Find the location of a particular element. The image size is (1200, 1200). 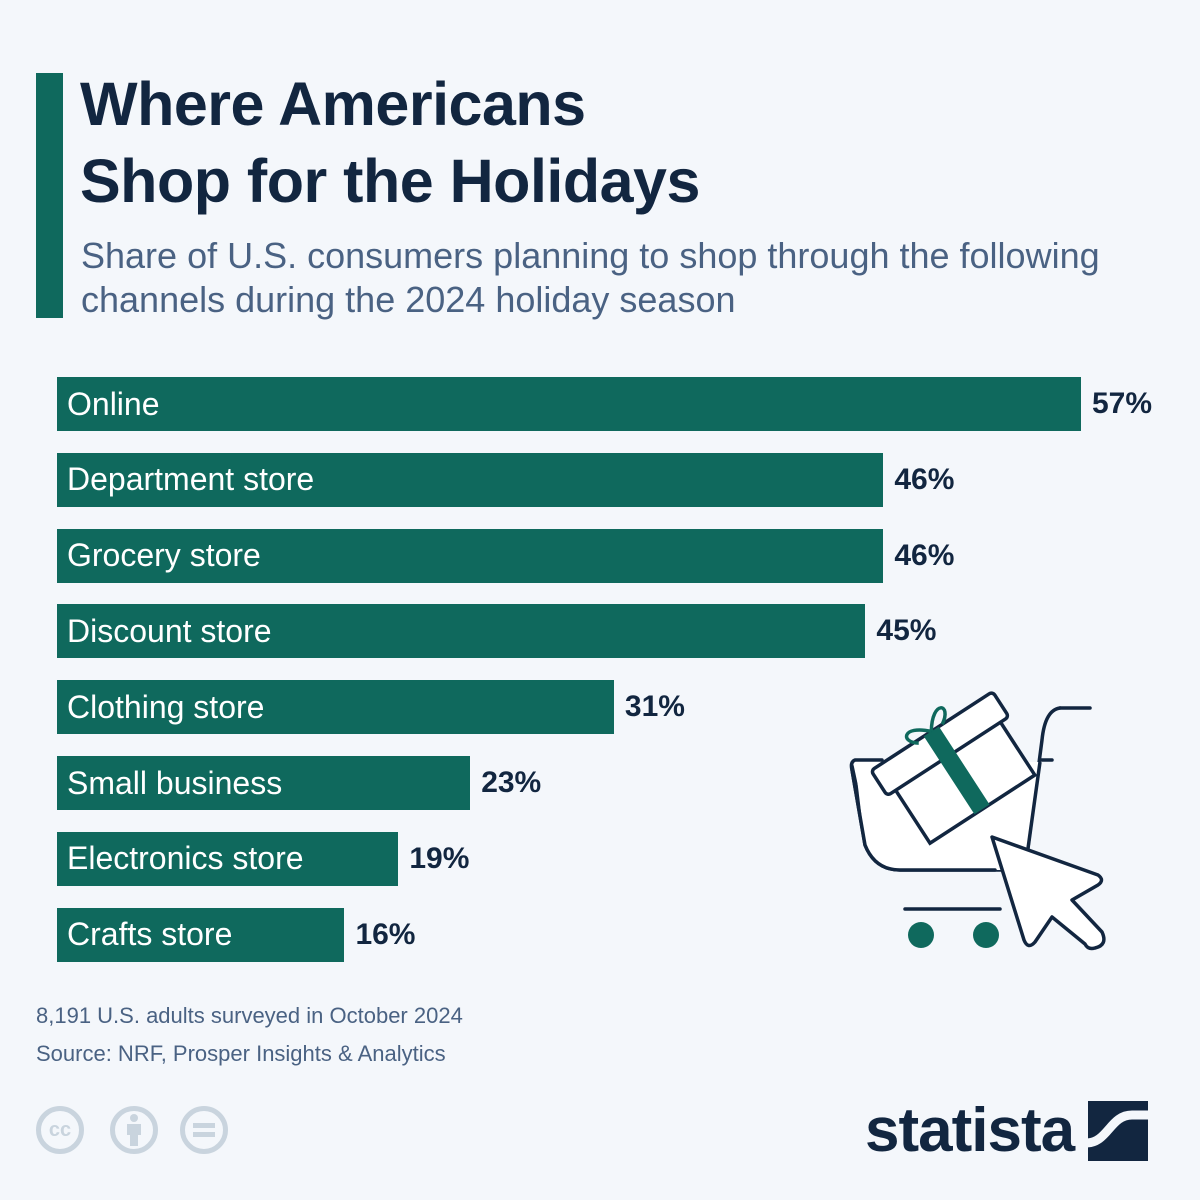

no-derivatives-icon is located at coordinates (204, 1130).